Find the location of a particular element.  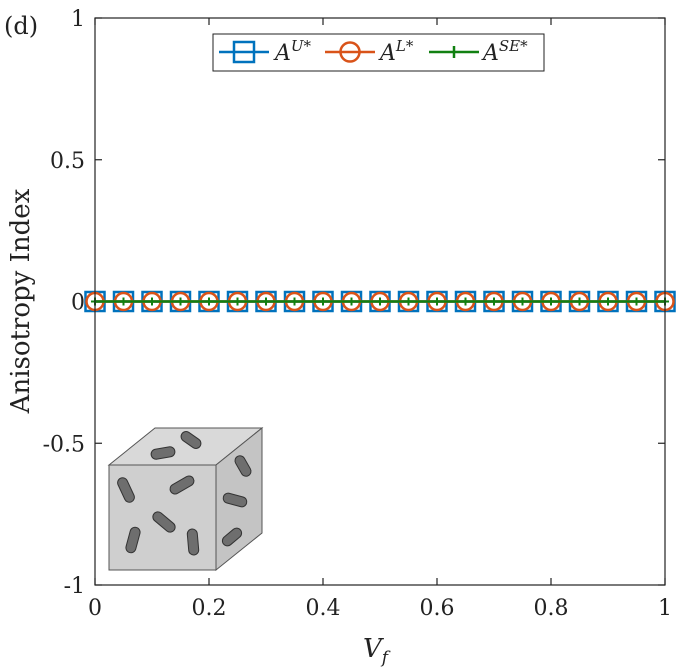

series-se is located at coordinates (380, 301).